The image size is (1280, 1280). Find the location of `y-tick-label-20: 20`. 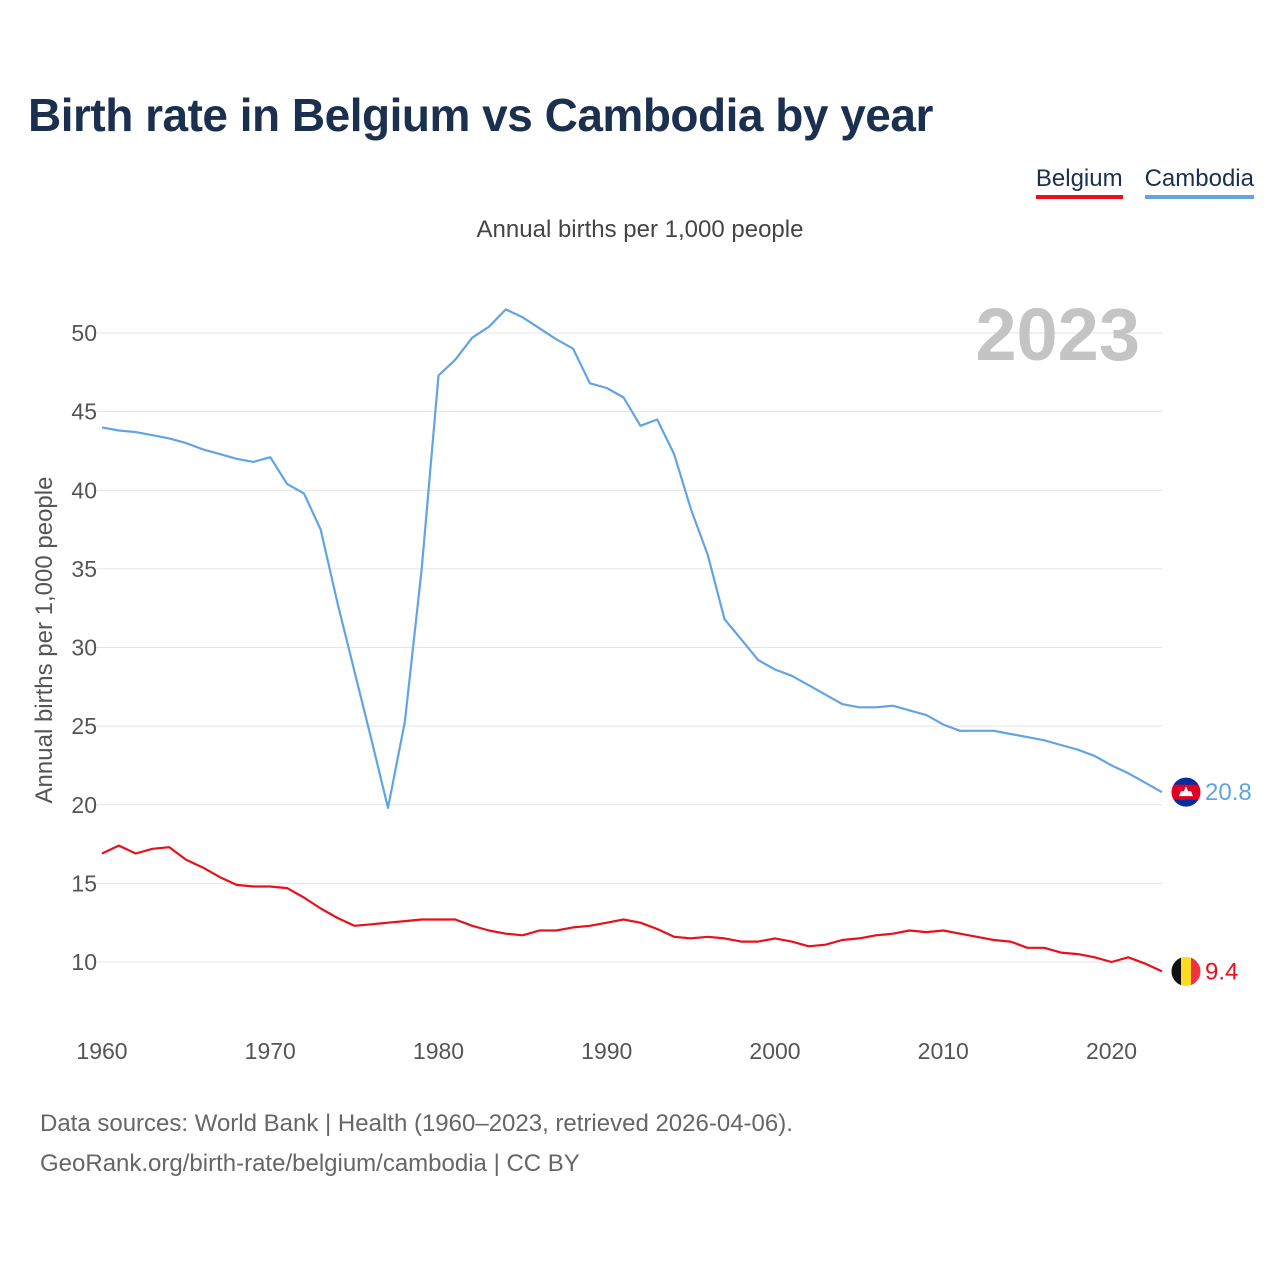

y-tick-label-20: 20 is located at coordinates (84, 805).